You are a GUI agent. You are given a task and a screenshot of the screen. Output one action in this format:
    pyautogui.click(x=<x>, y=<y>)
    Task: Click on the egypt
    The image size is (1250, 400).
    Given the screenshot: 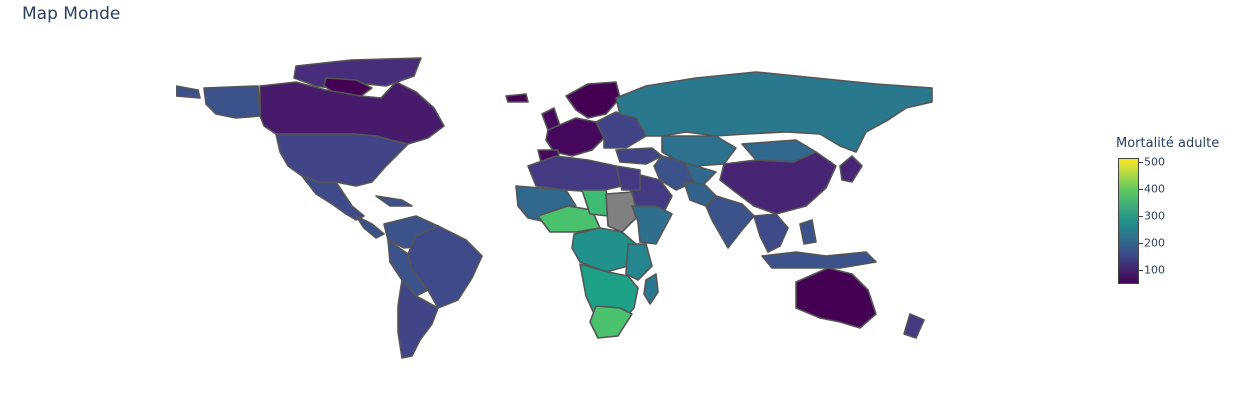 What is the action you would take?
    pyautogui.click(x=628, y=178)
    